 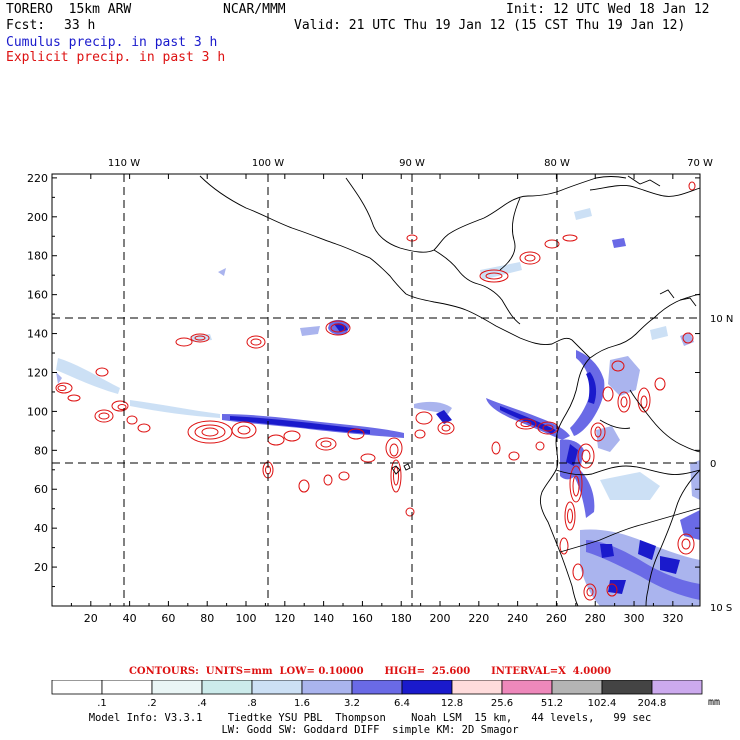 What do you see at coordinates (302, 703) in the screenshot?
I see `colorbar-label: 1.6` at bounding box center [302, 703].